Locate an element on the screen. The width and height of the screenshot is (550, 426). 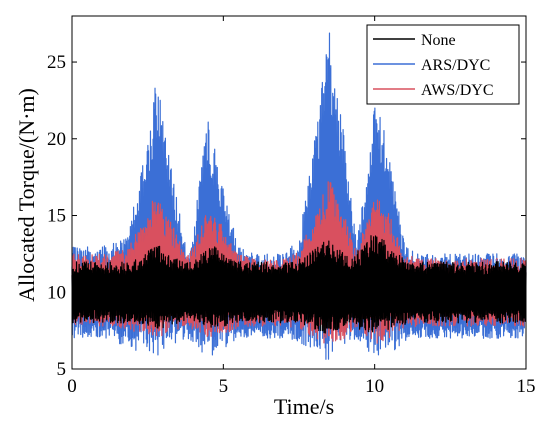
y-tick-label: 10 is located at coordinates (56, 292).